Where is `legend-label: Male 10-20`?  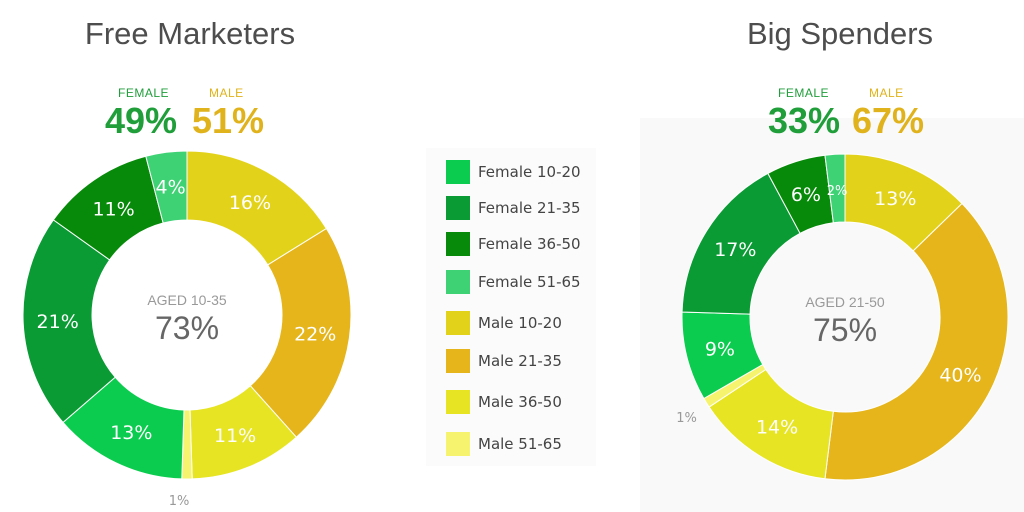 legend-label: Male 10-20 is located at coordinates (520, 323).